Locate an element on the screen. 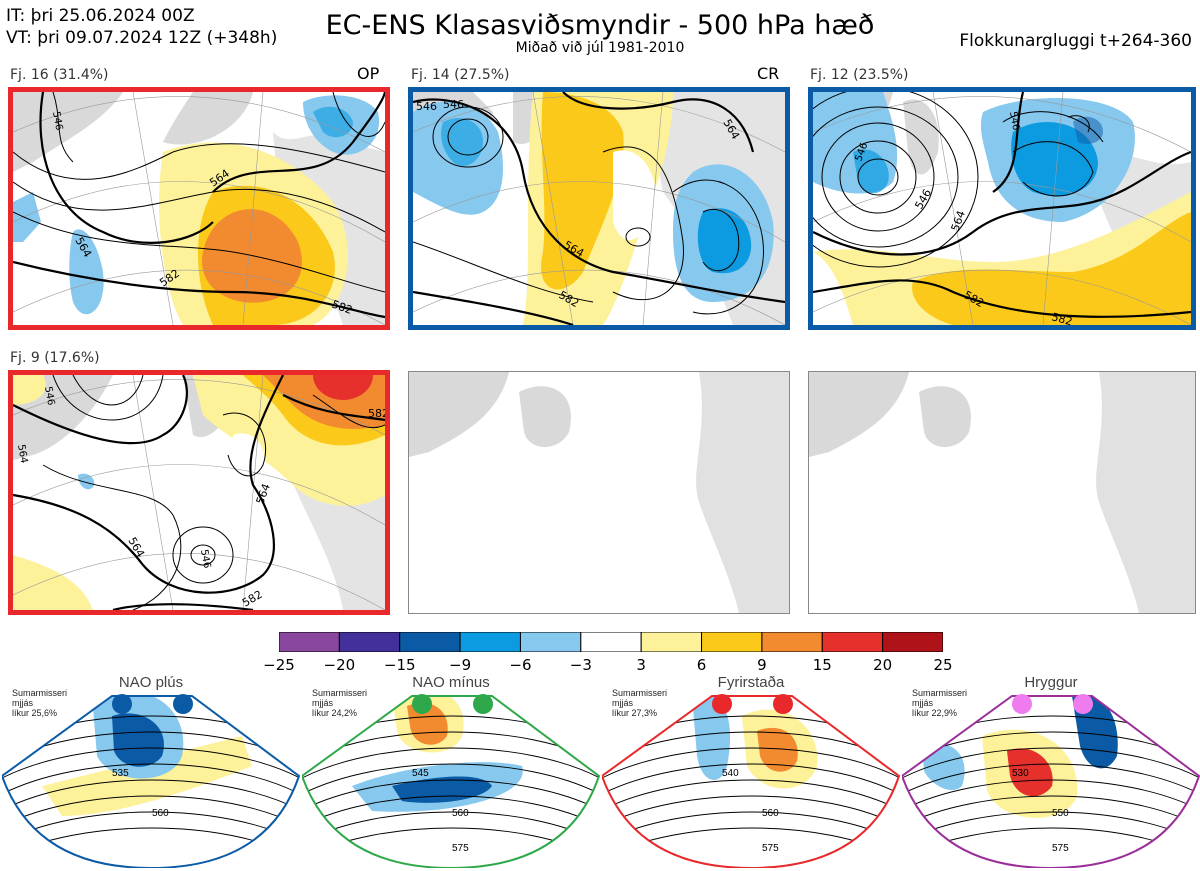  issue-time: IT: þri 25.06.2024 00Z is located at coordinates (100, 16).